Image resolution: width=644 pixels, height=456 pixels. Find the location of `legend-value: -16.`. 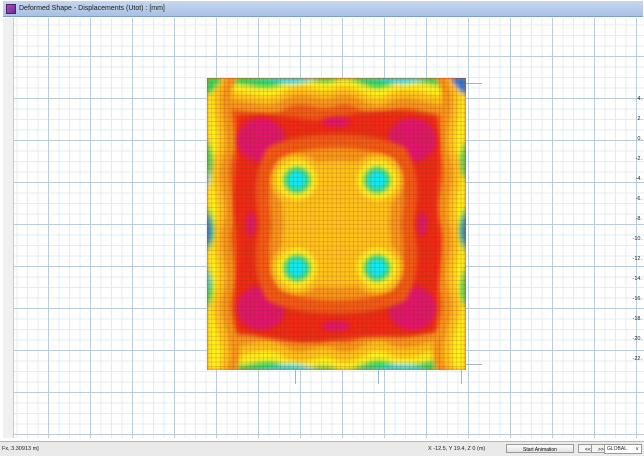

legend-value: -16. is located at coordinates (637, 299).